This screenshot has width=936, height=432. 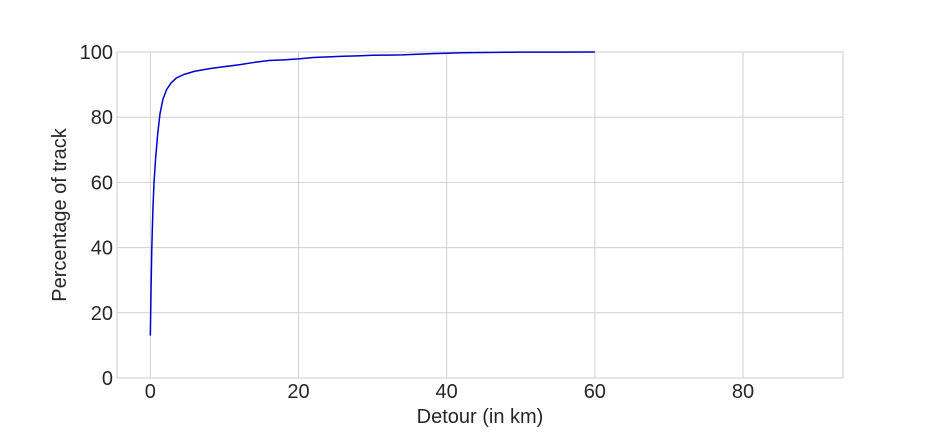 I want to click on y-tick-label: 80, so click(x=102, y=118).